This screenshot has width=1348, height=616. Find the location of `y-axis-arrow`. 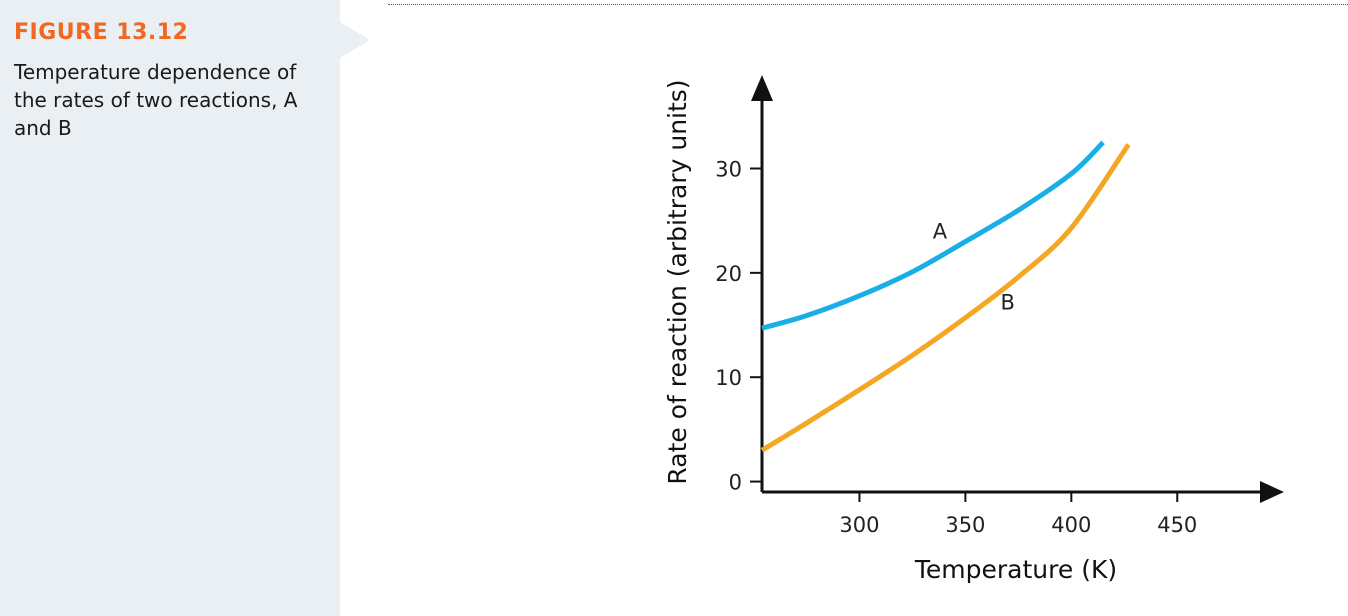

y-axis-arrow is located at coordinates (762, 88).